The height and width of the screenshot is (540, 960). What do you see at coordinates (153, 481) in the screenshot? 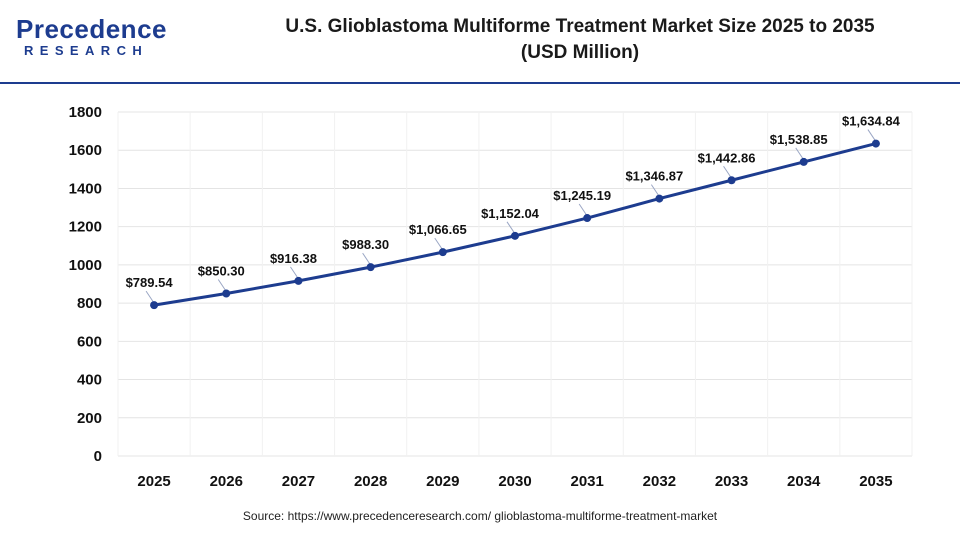
I see `x-tick-label: 2025` at bounding box center [153, 481].